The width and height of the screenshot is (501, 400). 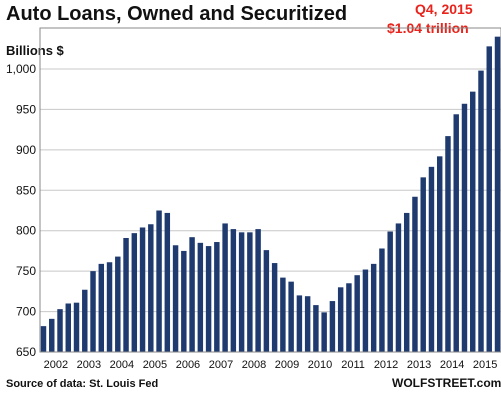 I want to click on y-tick-label: 650, so click(x=26, y=352).